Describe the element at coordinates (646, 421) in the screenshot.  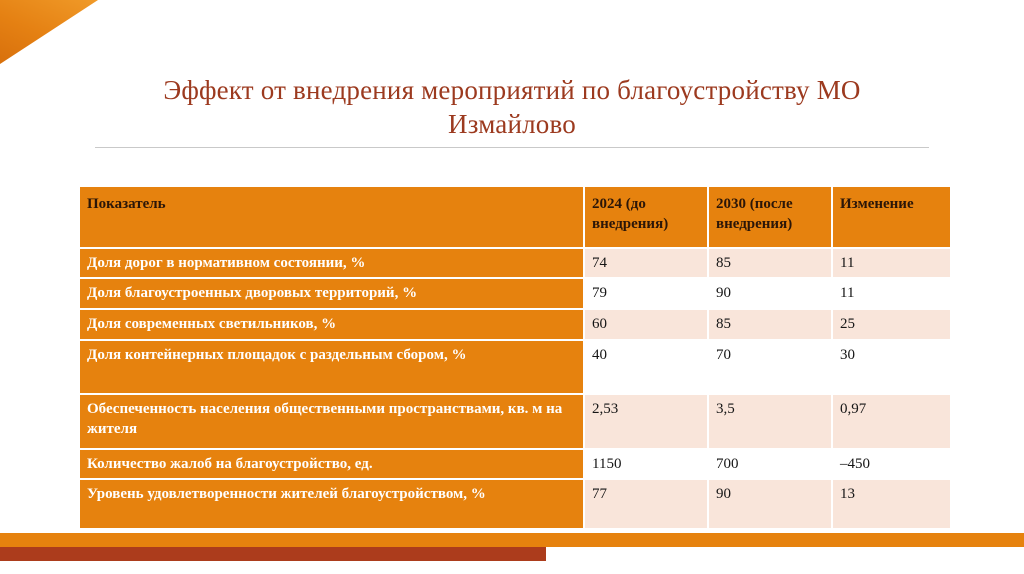
I see `value-2024-cell: 2,53` at that location.